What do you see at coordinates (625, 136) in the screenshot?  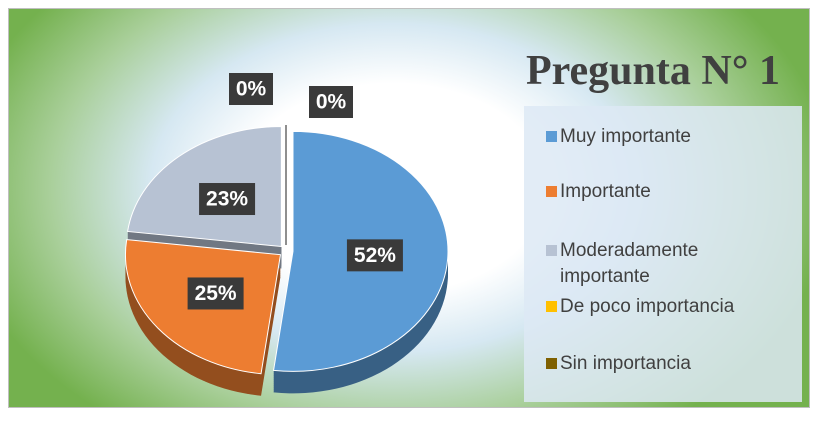 I see `legend-label: Muy importante` at bounding box center [625, 136].